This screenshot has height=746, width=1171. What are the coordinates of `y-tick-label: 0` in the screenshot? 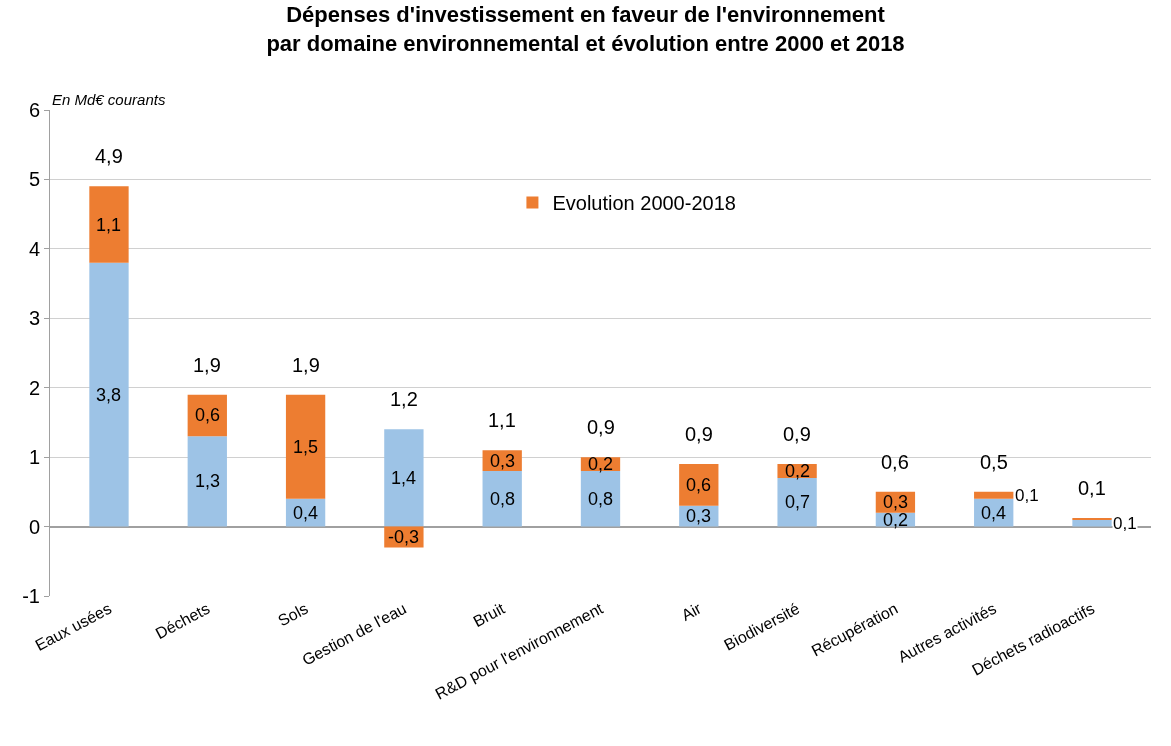 It's located at (34, 526).